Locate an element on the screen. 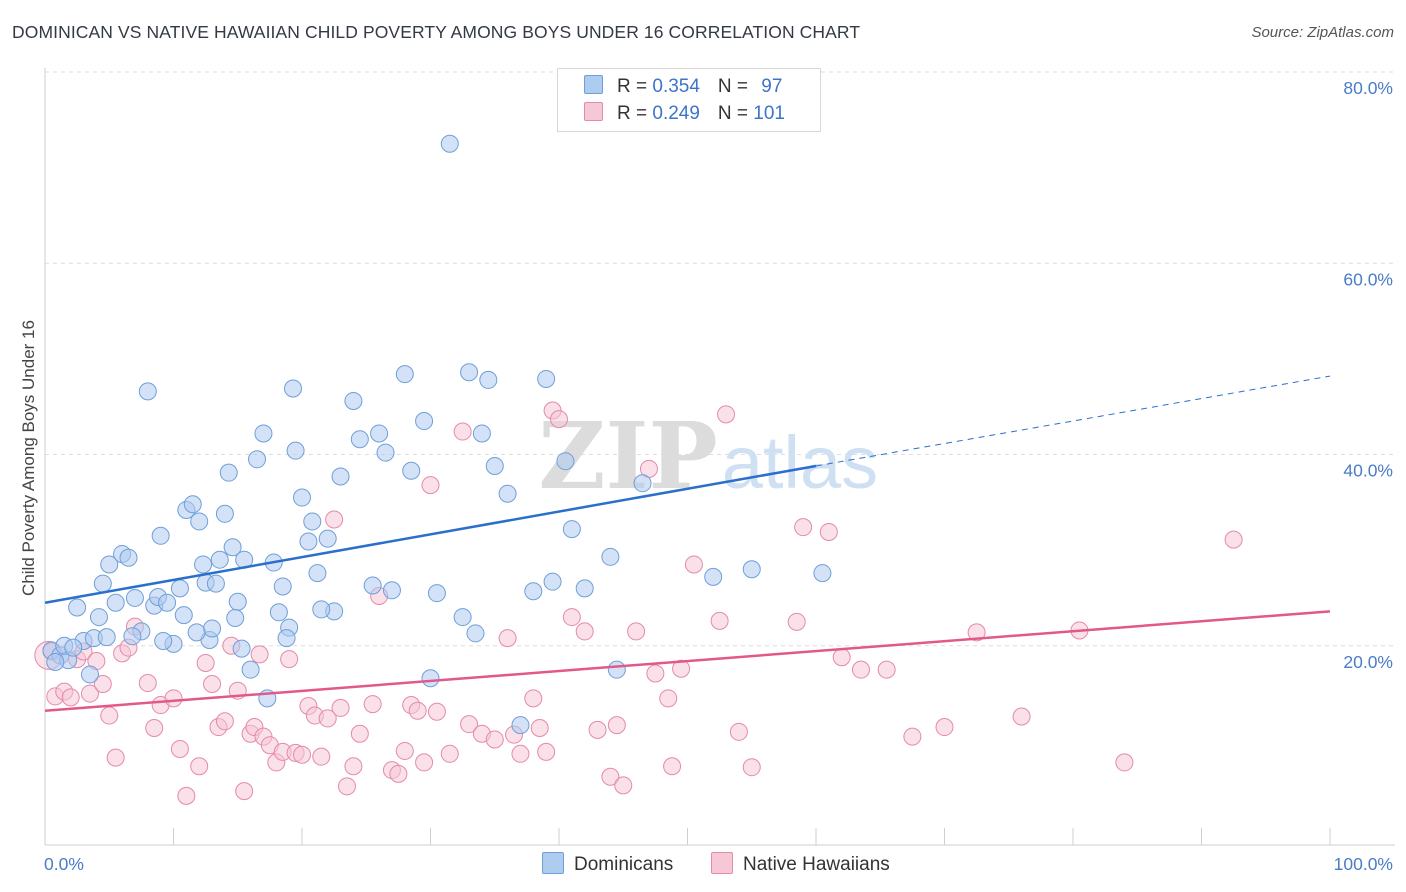  y-tick-label: 40.0% is located at coordinates (1368, 471).